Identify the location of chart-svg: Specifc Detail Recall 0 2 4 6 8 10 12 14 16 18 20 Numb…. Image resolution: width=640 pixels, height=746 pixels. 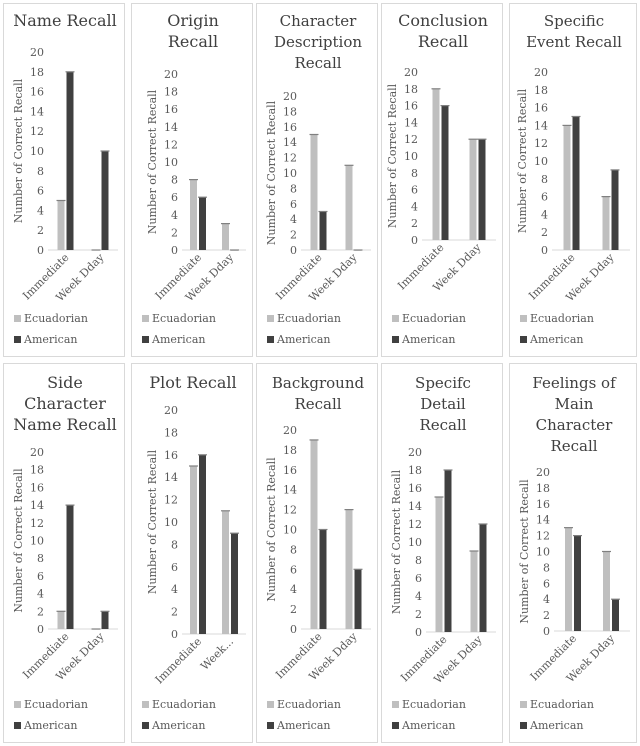
(443, 553).